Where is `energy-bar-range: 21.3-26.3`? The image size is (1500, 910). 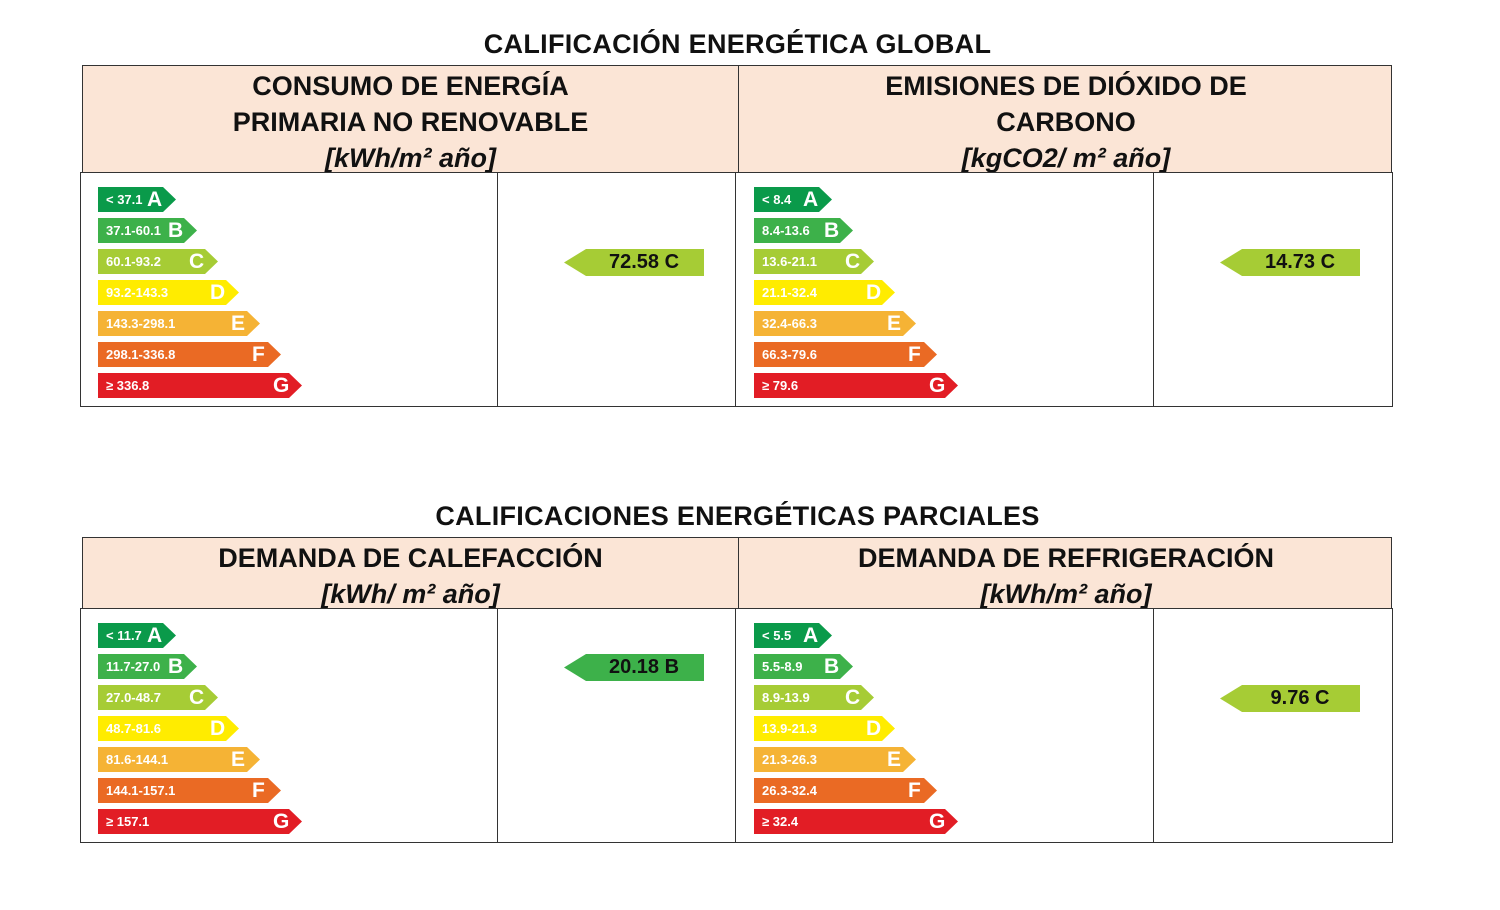 energy-bar-range: 21.3-26.3 is located at coordinates (789, 759).